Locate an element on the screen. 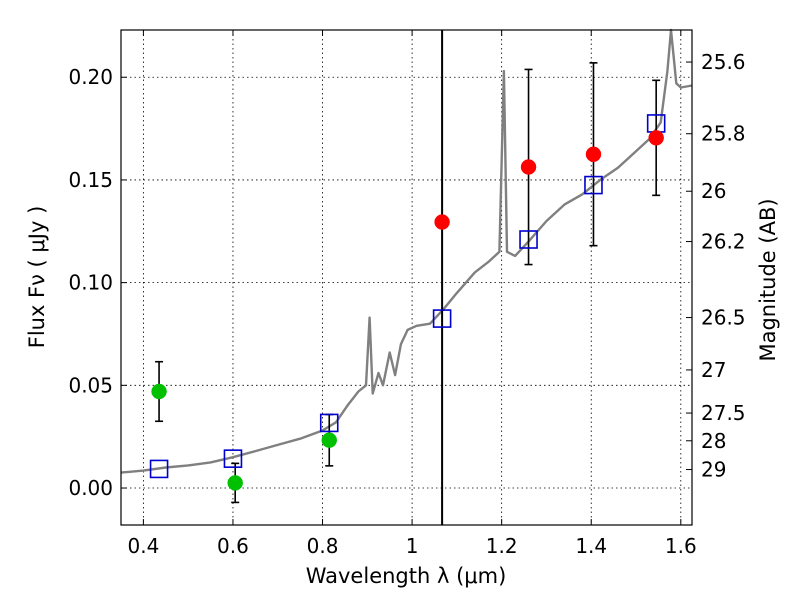  y-tick-label: 0.00 is located at coordinates (90, 488).